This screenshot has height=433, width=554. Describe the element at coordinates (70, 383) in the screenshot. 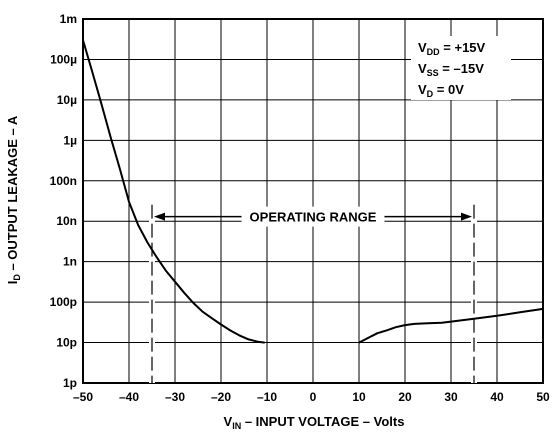

I see `y-tick-label: 1p` at that location.